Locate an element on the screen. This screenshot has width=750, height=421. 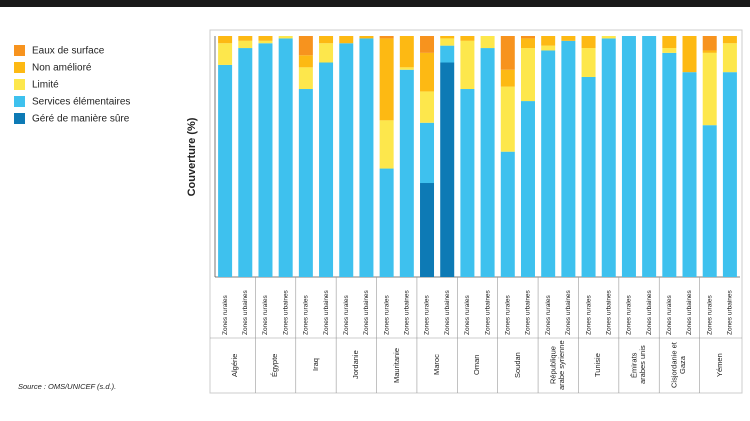
group-label-box: Iraq is located at coordinates (315, 365).